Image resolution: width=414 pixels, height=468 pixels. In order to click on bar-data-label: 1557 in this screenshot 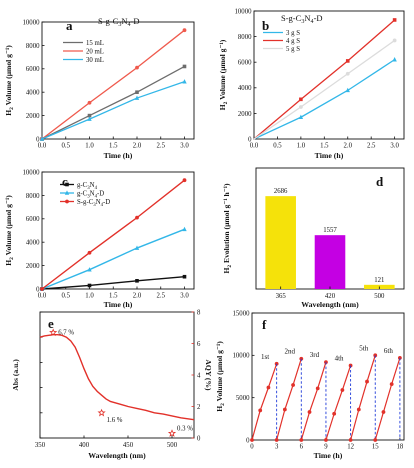, I will do `click(330, 230)`.